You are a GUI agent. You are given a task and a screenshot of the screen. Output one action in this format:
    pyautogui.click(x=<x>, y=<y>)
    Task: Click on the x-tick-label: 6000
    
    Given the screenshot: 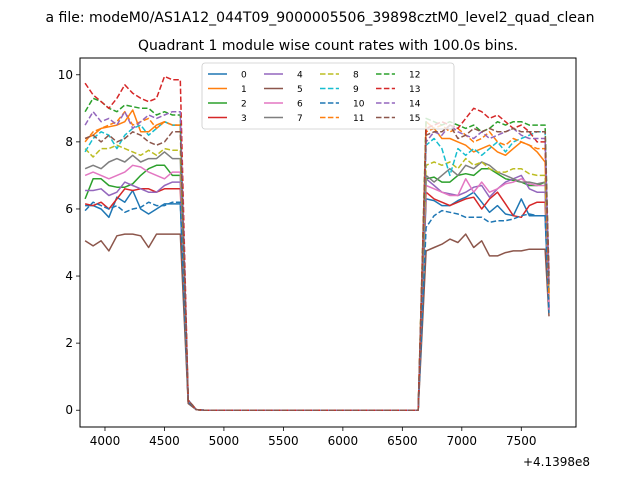 What is the action you would take?
    pyautogui.click(x=343, y=441)
    